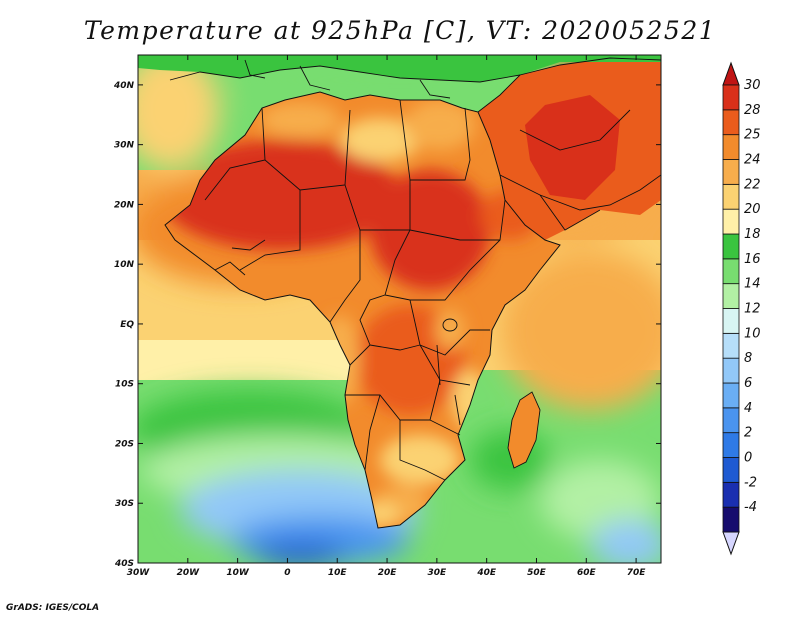 The image size is (800, 618). Describe the element at coordinates (438, 573) in the screenshot. I see `lon-tick-label: 30E` at that location.